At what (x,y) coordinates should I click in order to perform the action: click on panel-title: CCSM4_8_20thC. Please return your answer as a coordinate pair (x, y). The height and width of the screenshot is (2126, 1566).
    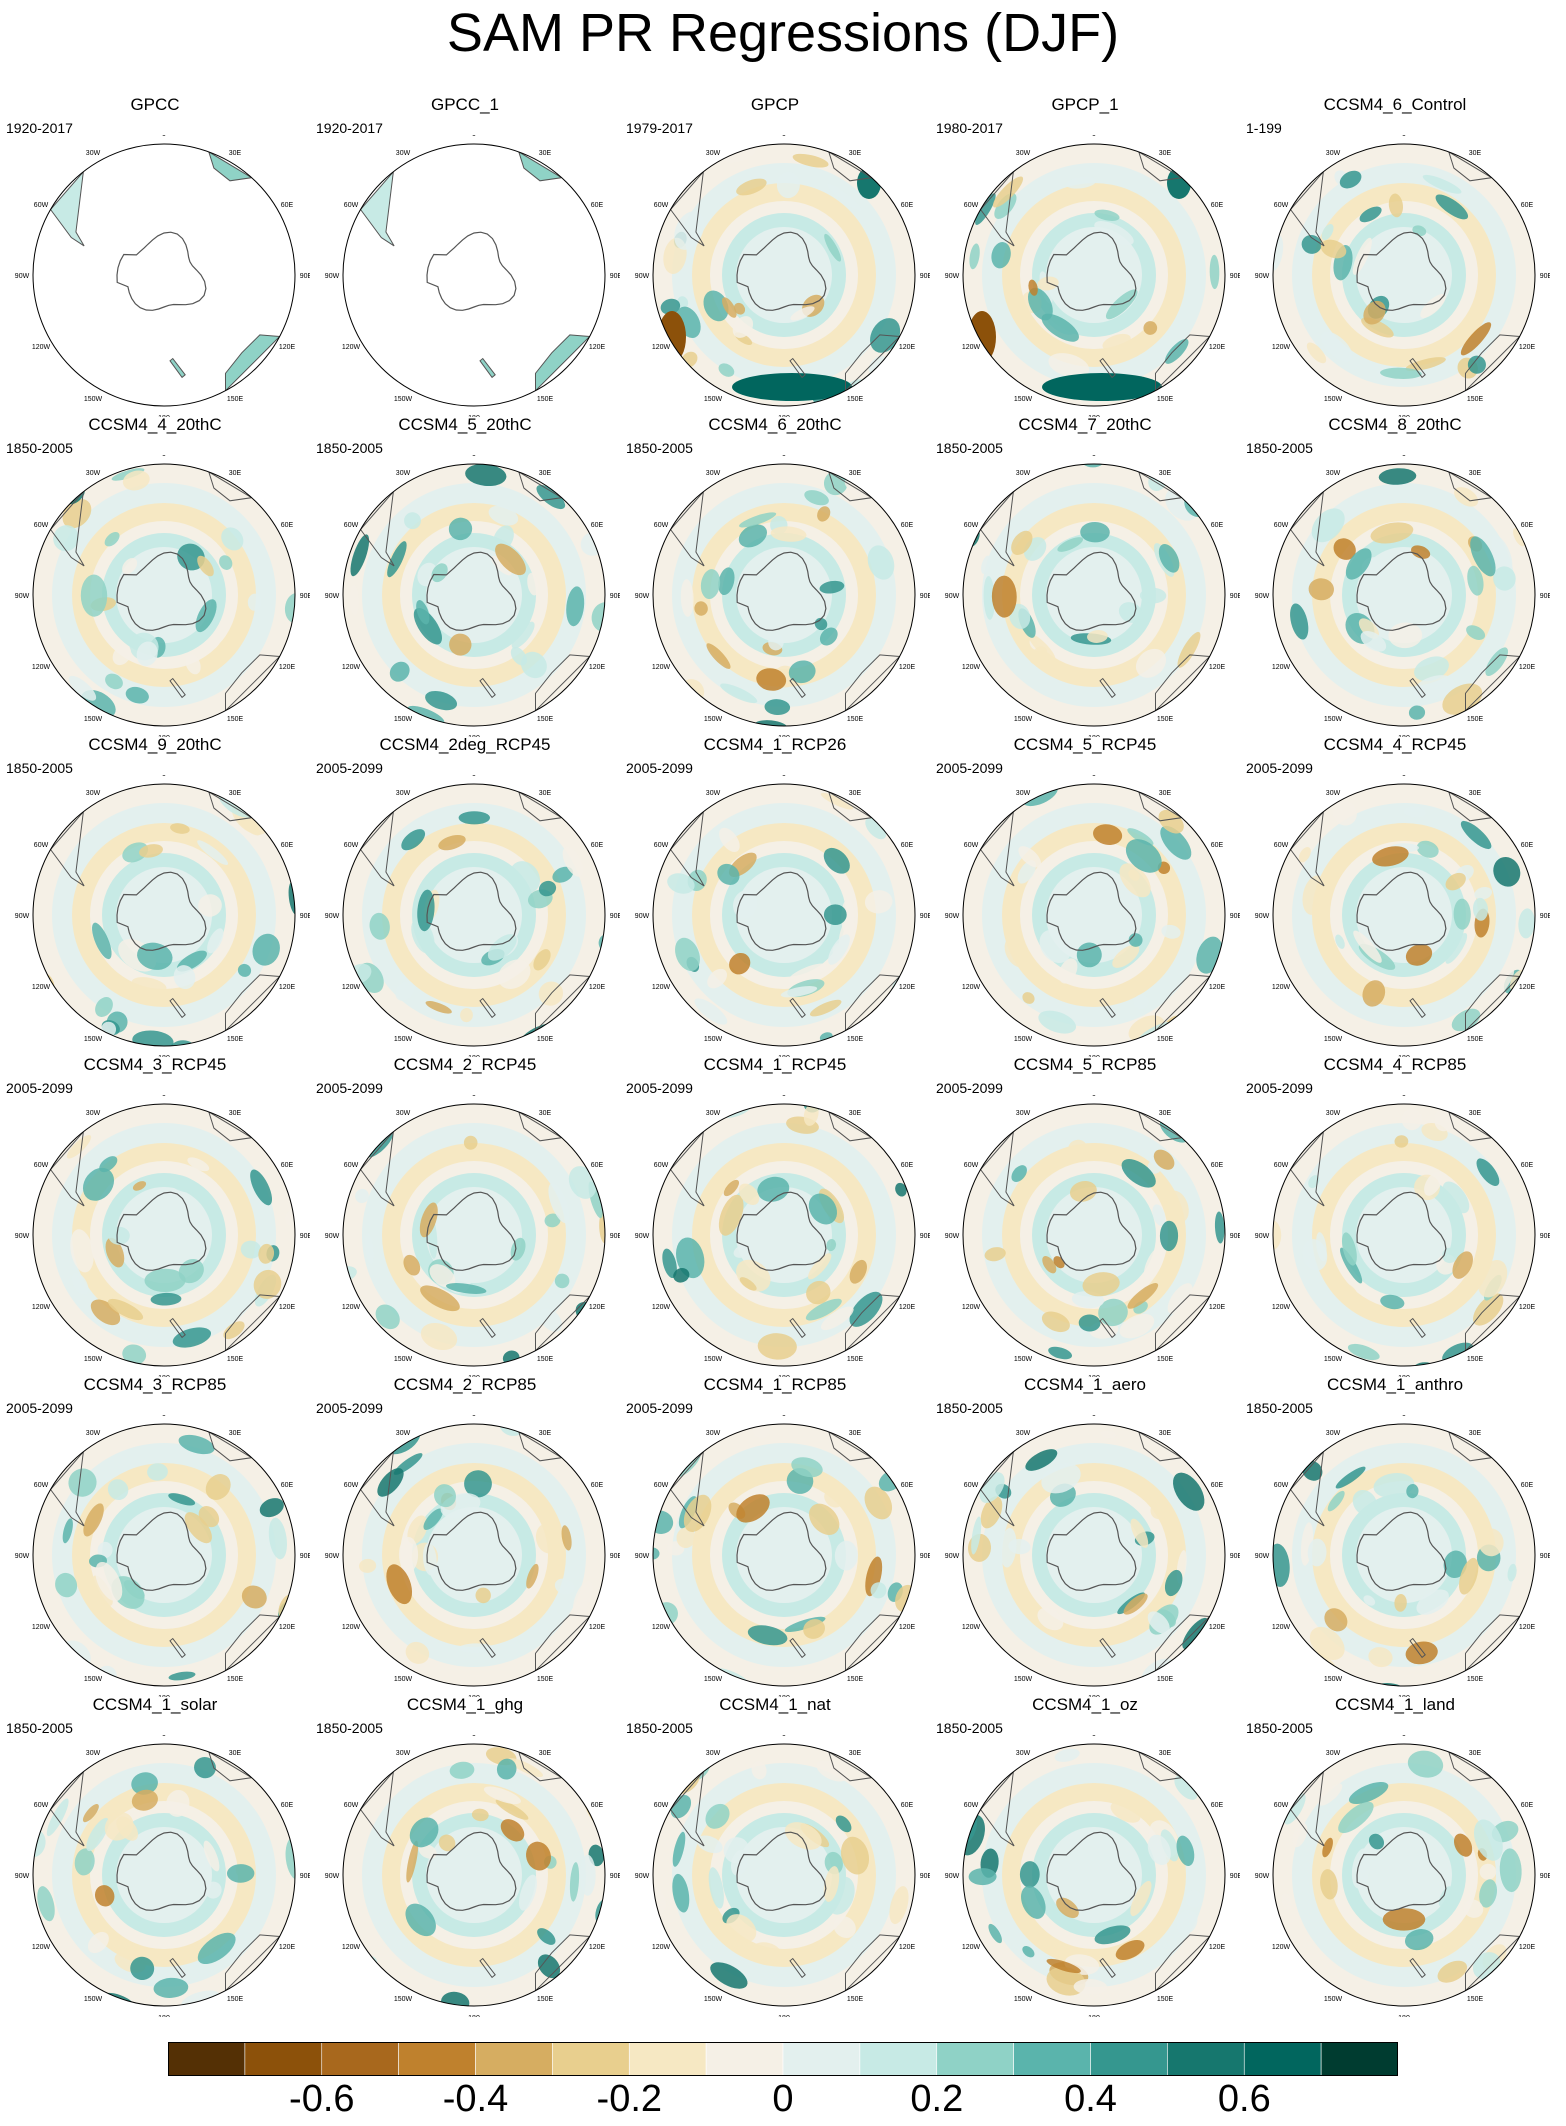
    Looking at the image, I should click on (1395, 424).